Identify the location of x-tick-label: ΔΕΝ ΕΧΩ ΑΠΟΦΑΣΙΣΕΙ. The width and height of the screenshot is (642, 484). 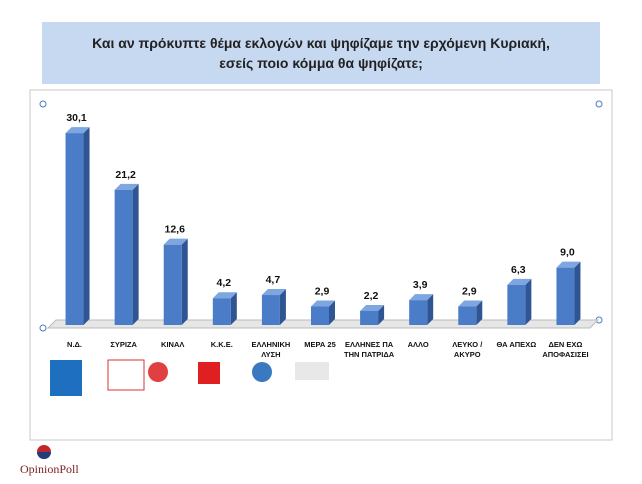
(565, 349).